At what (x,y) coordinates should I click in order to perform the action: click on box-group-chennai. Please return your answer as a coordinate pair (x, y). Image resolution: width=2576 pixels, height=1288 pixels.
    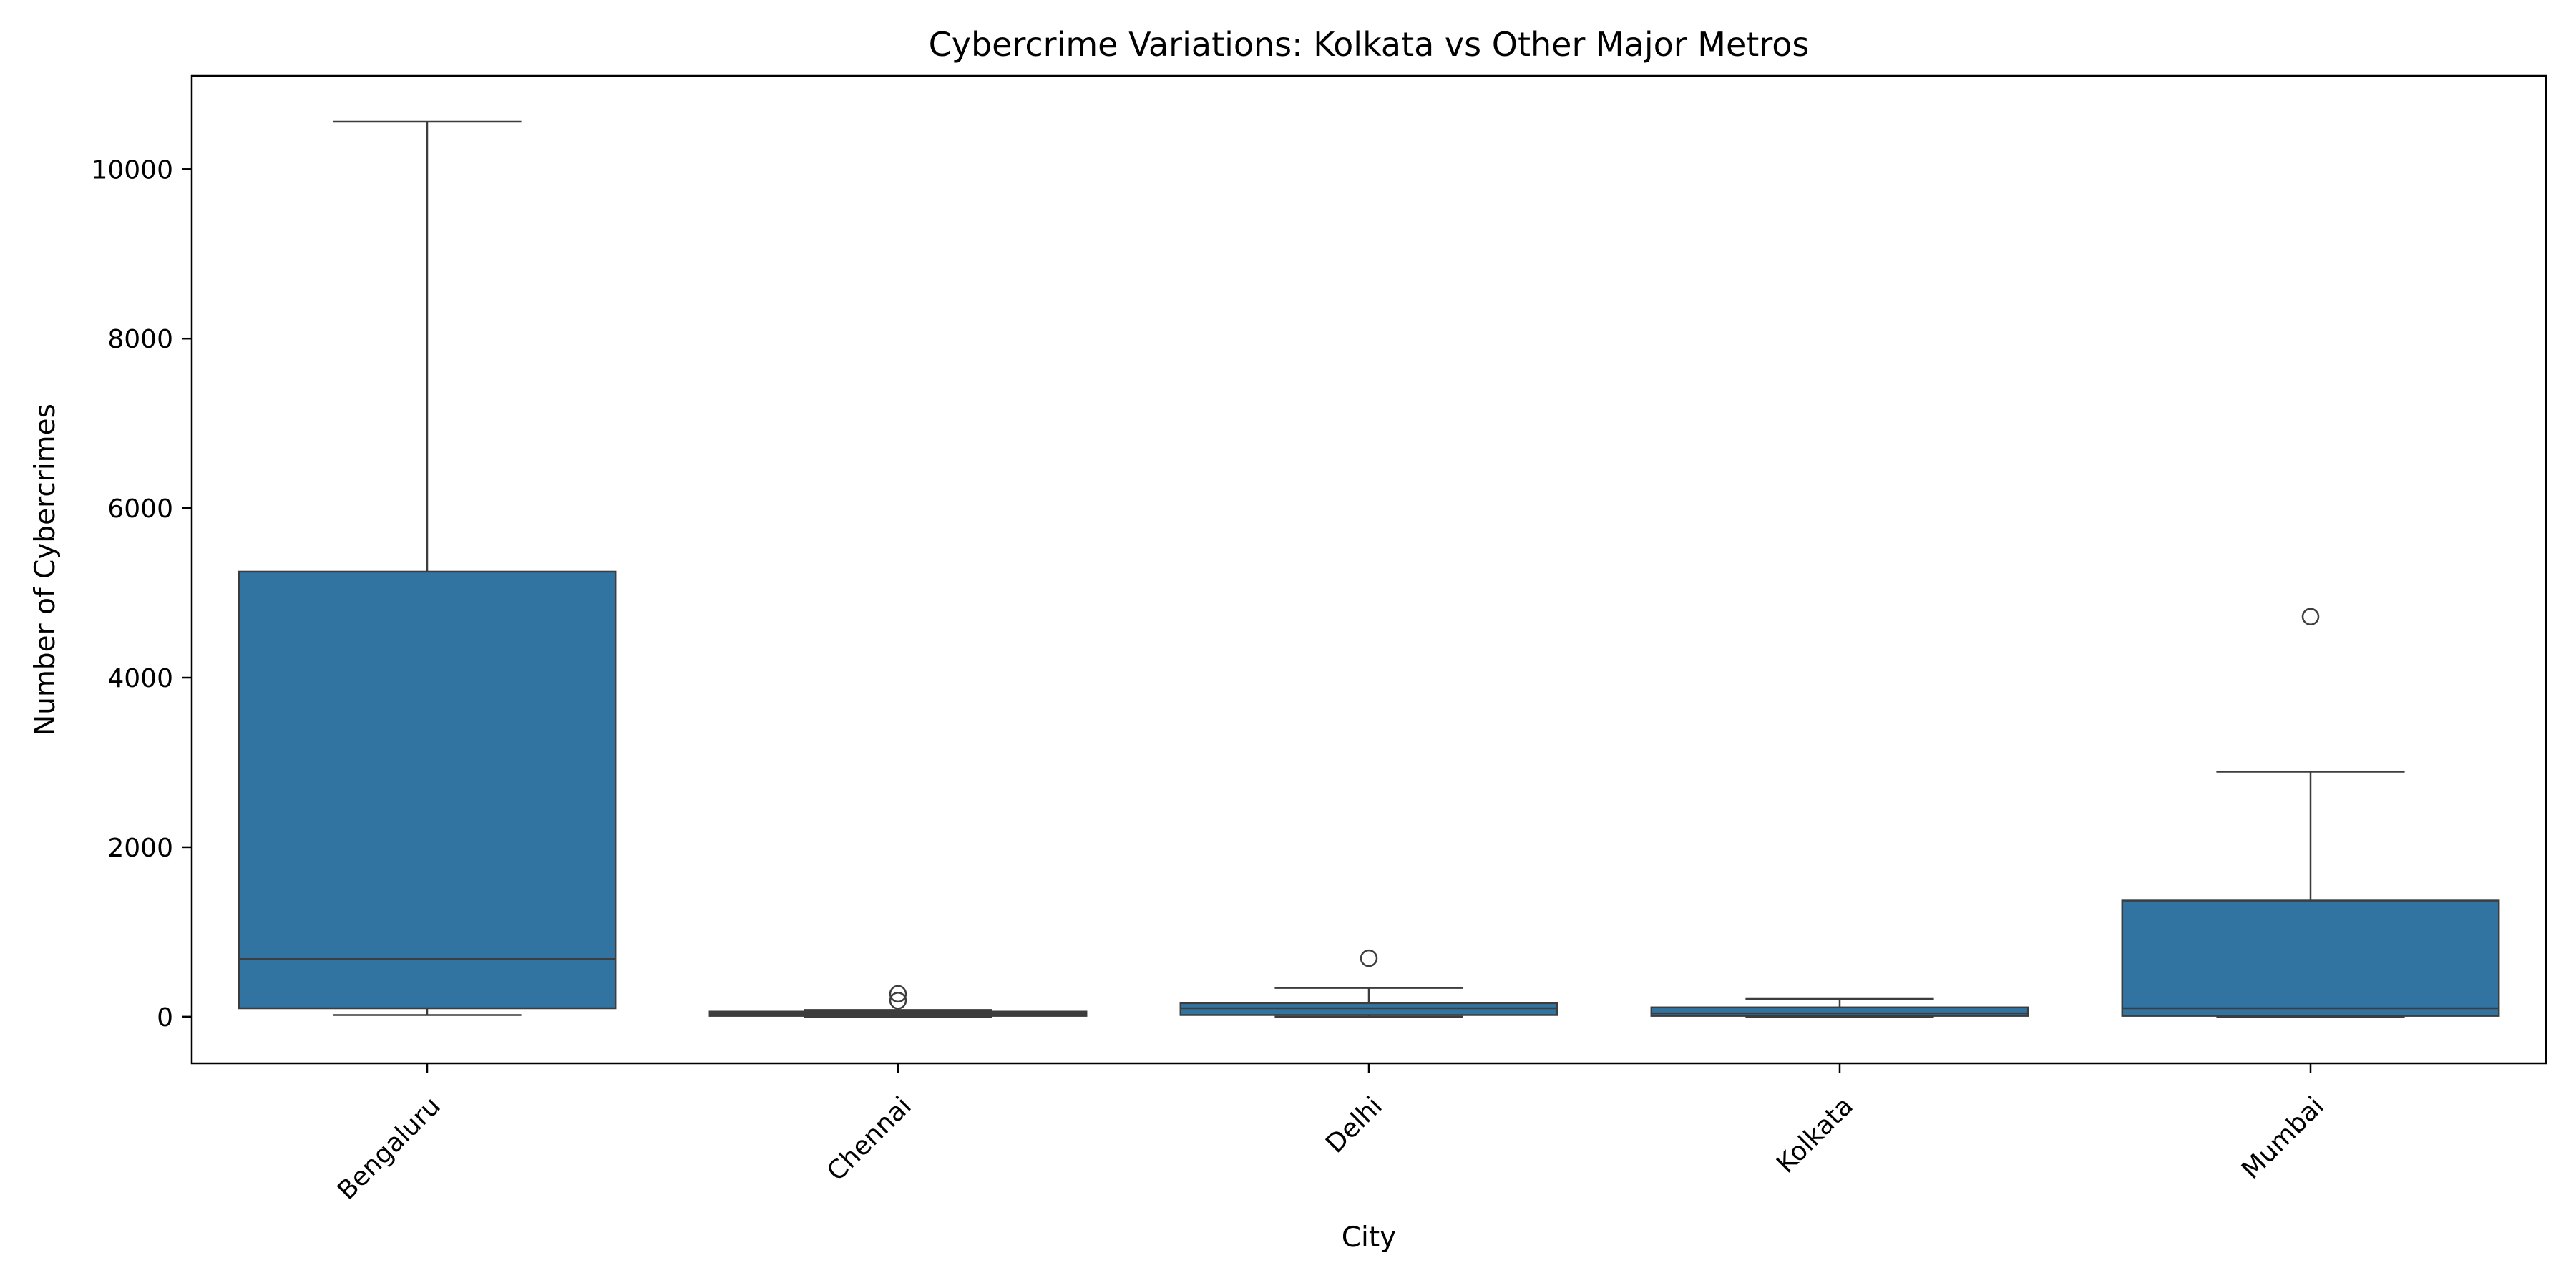
    Looking at the image, I should click on (898, 1001).